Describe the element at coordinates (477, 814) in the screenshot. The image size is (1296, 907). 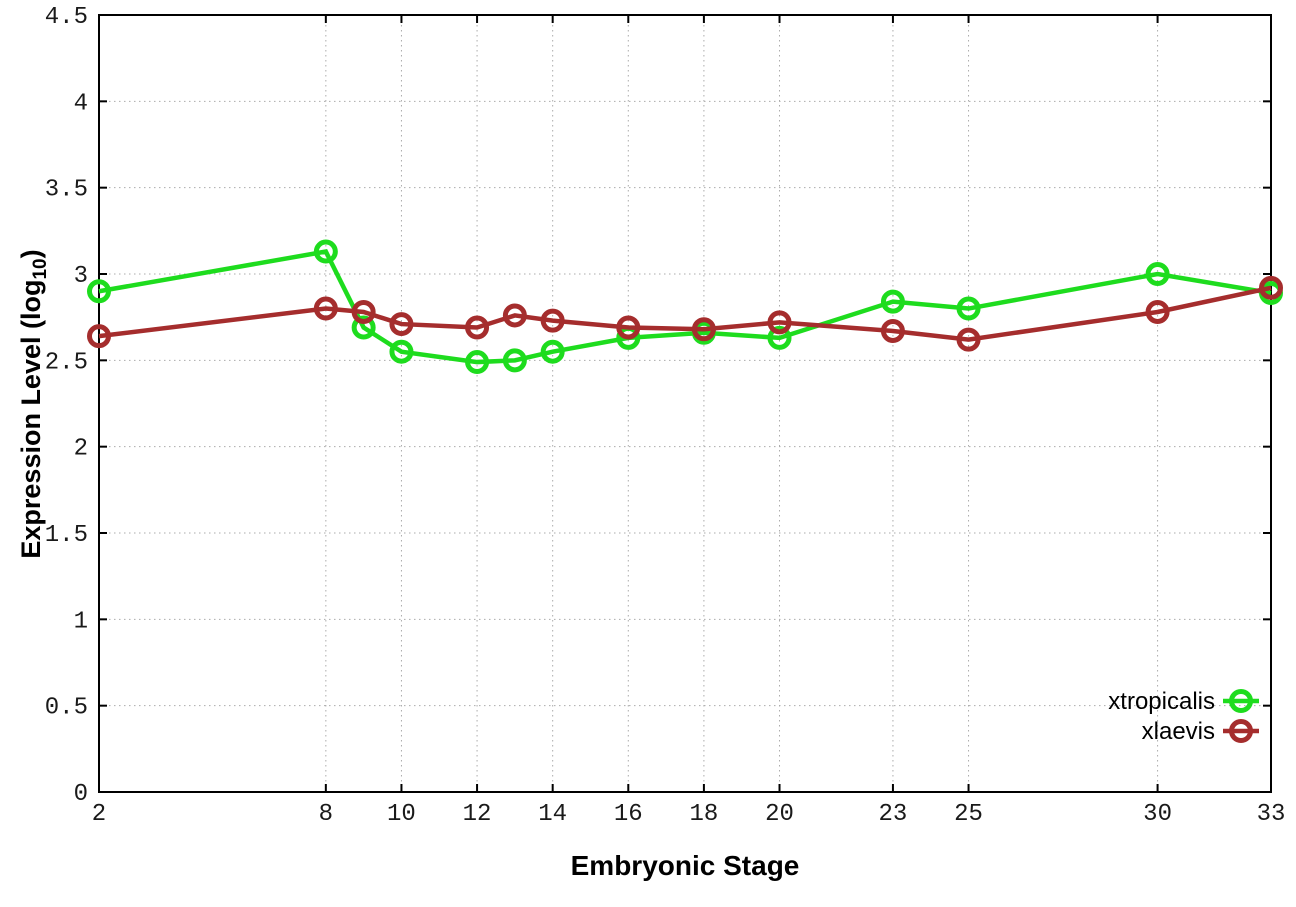
I see `x-tick-label: 12` at that location.